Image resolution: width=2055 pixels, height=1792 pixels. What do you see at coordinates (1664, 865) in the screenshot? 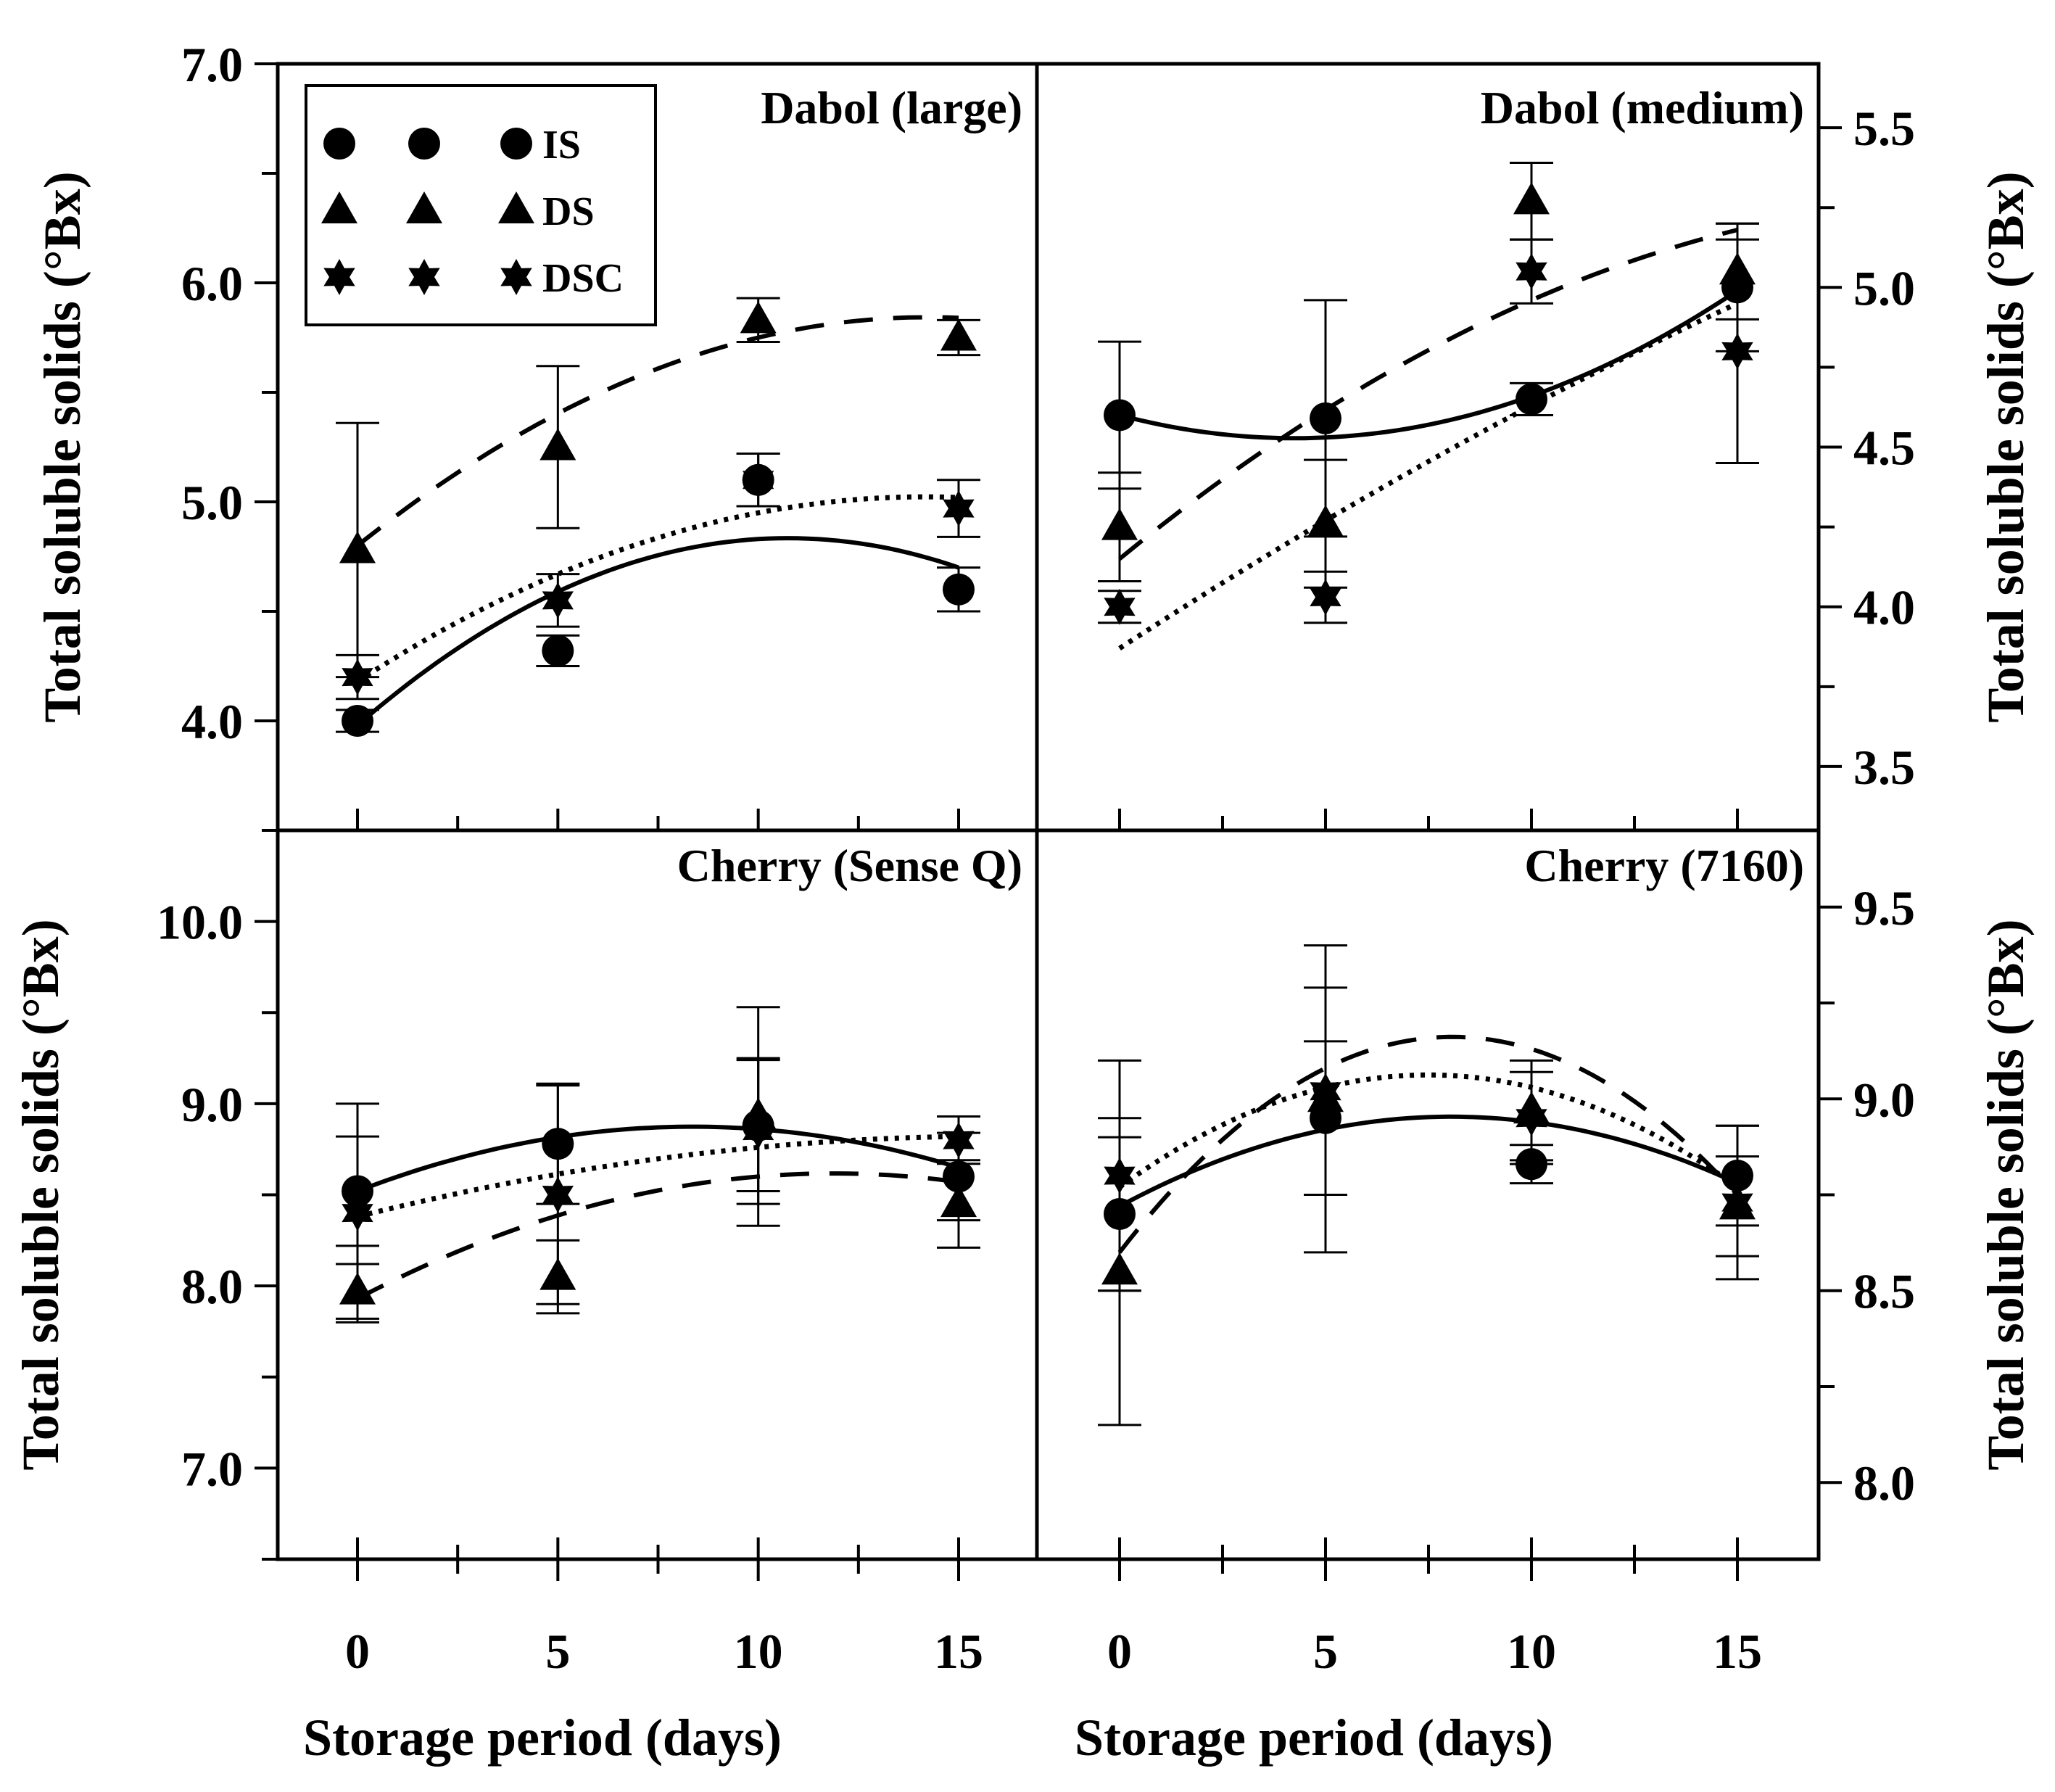
I see `panel-title: Cherry (7160)` at bounding box center [1664, 865].